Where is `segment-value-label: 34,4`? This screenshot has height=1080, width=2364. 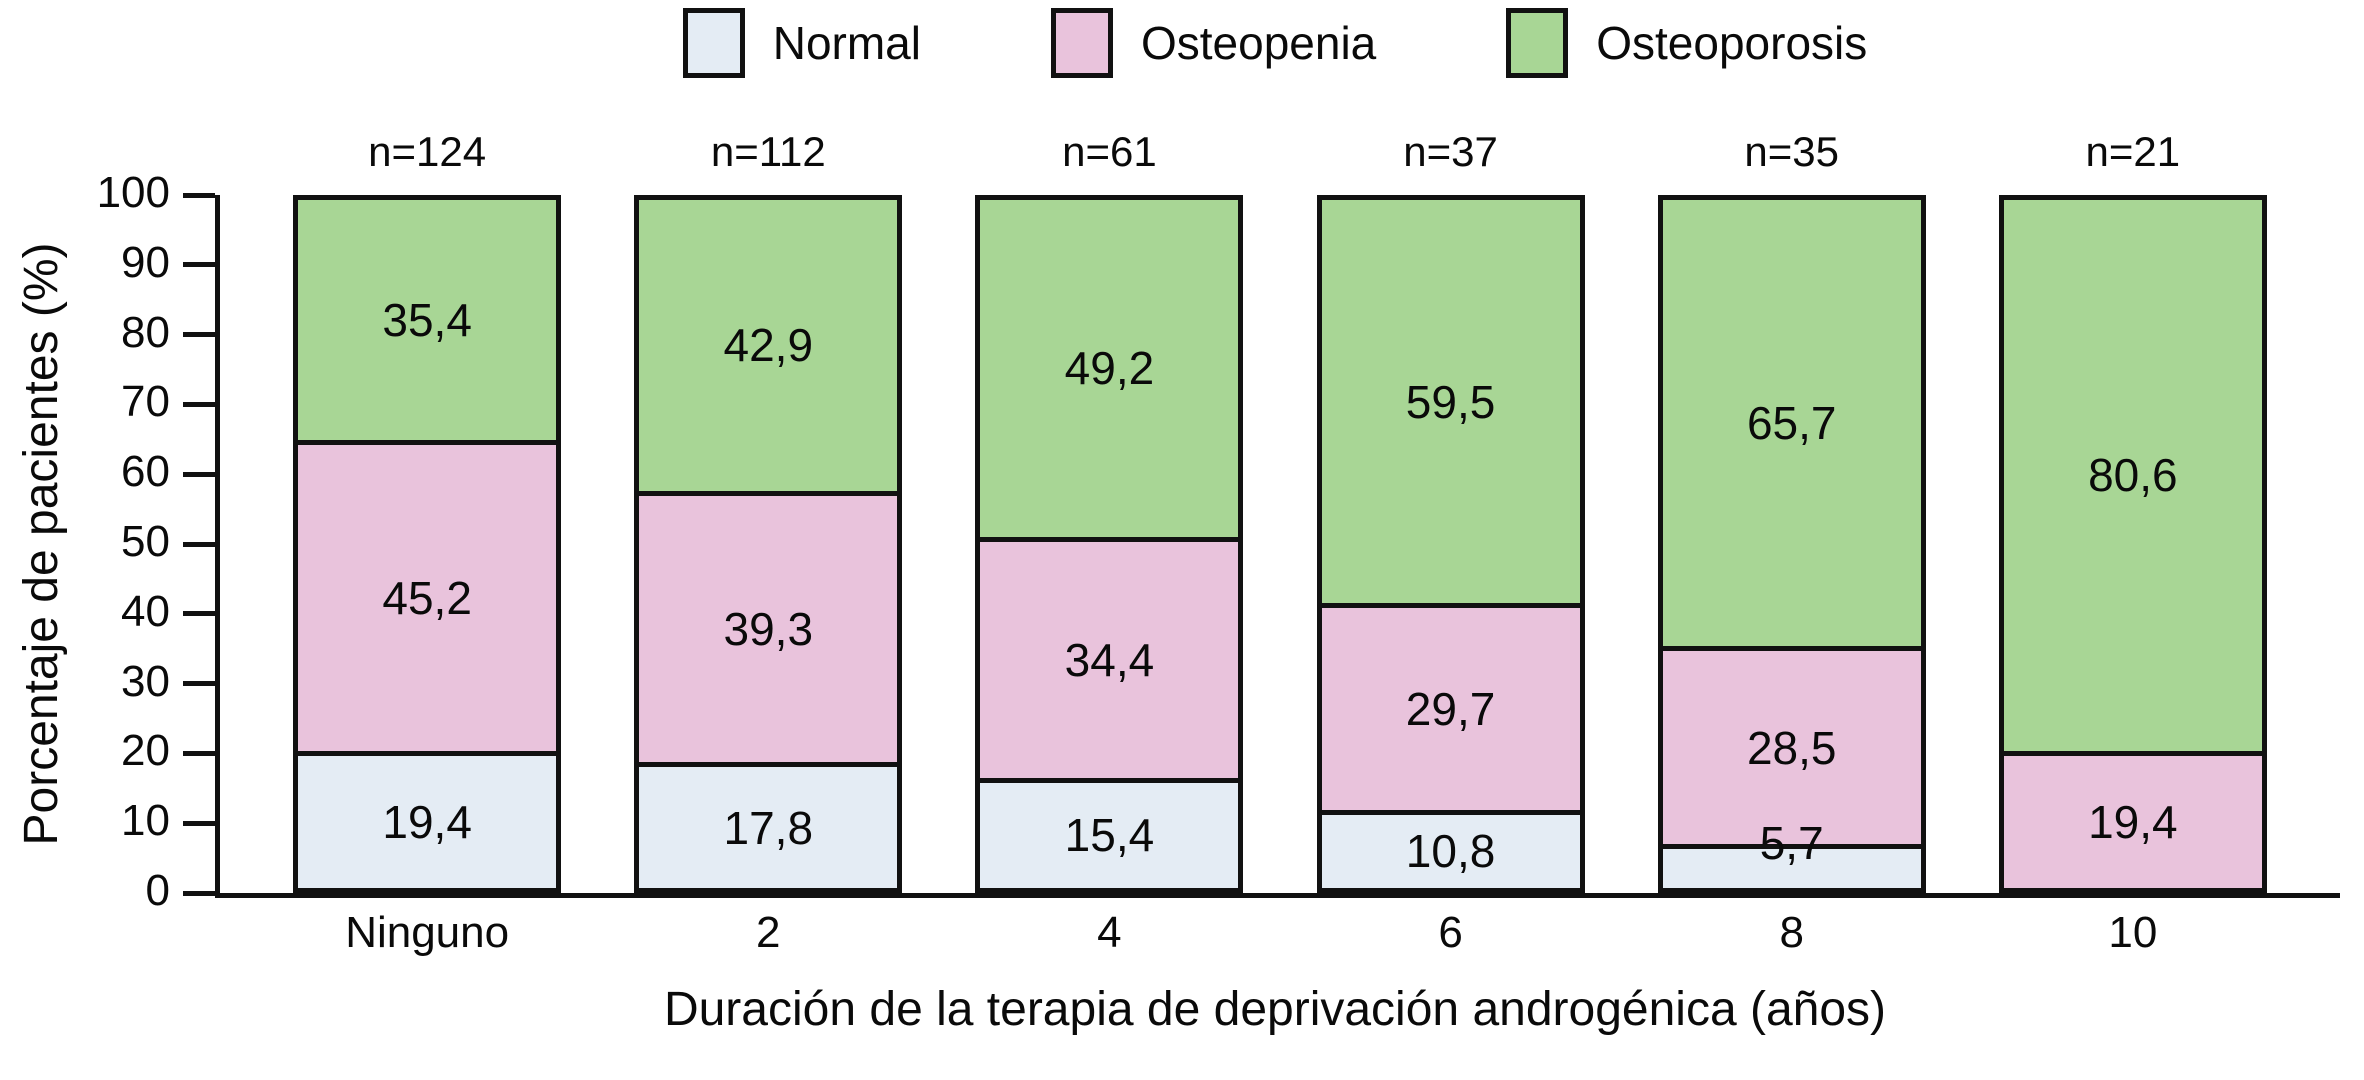
segment-value-label: 34,4 is located at coordinates (1109, 659).